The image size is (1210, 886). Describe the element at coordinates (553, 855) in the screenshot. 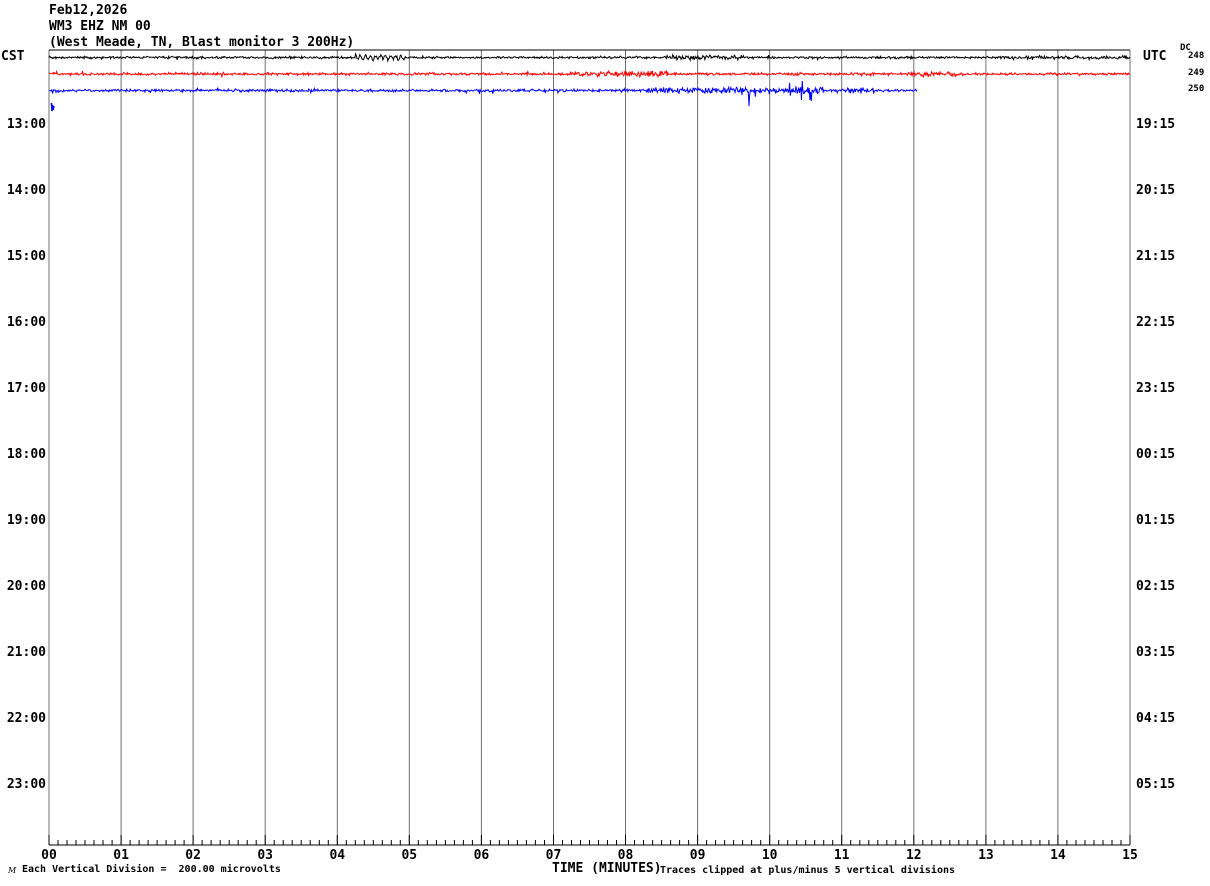

I see `x-tick-label: 07` at that location.